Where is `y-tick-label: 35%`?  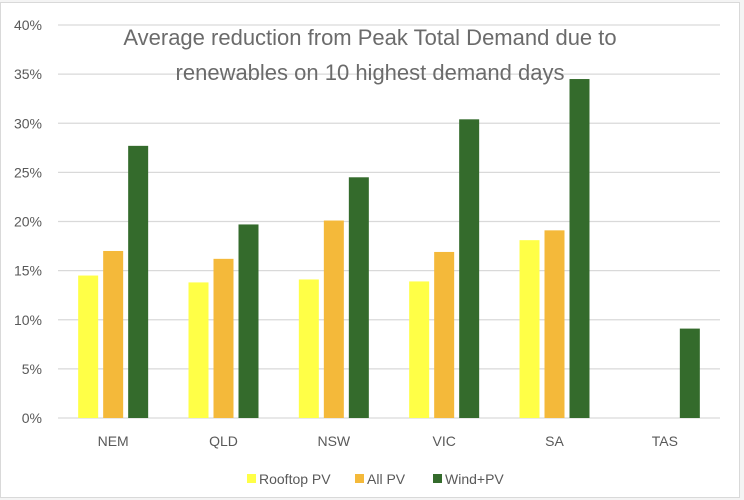
y-tick-label: 35% is located at coordinates (28, 74).